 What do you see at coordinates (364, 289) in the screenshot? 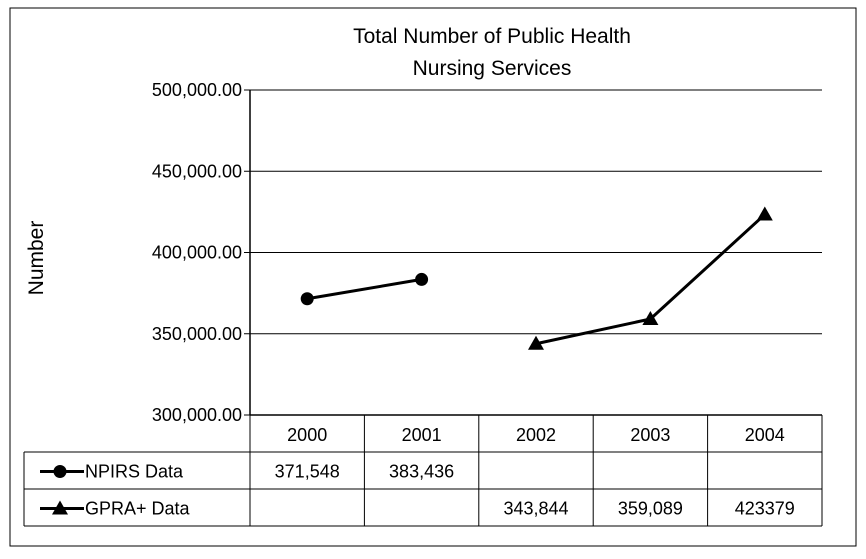
I see `series-line-npirs-data` at bounding box center [364, 289].